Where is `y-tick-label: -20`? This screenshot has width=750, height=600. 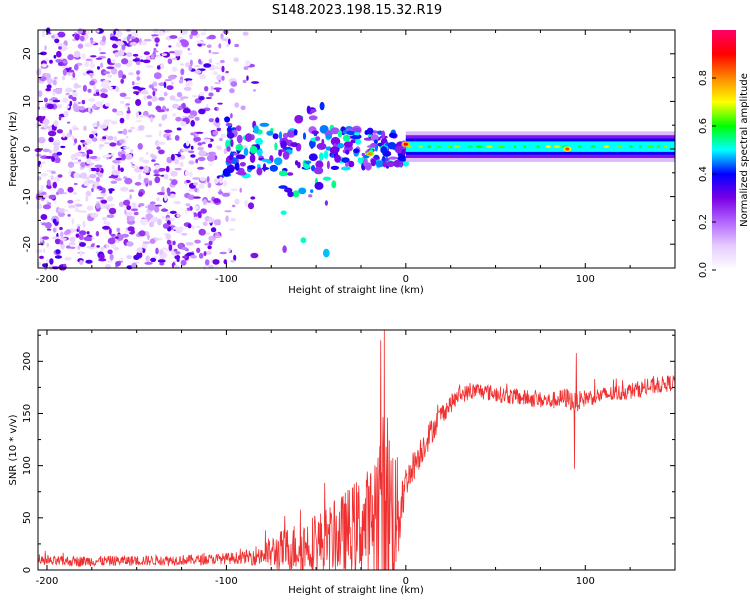 y-tick-label: -20 is located at coordinates (27, 244).